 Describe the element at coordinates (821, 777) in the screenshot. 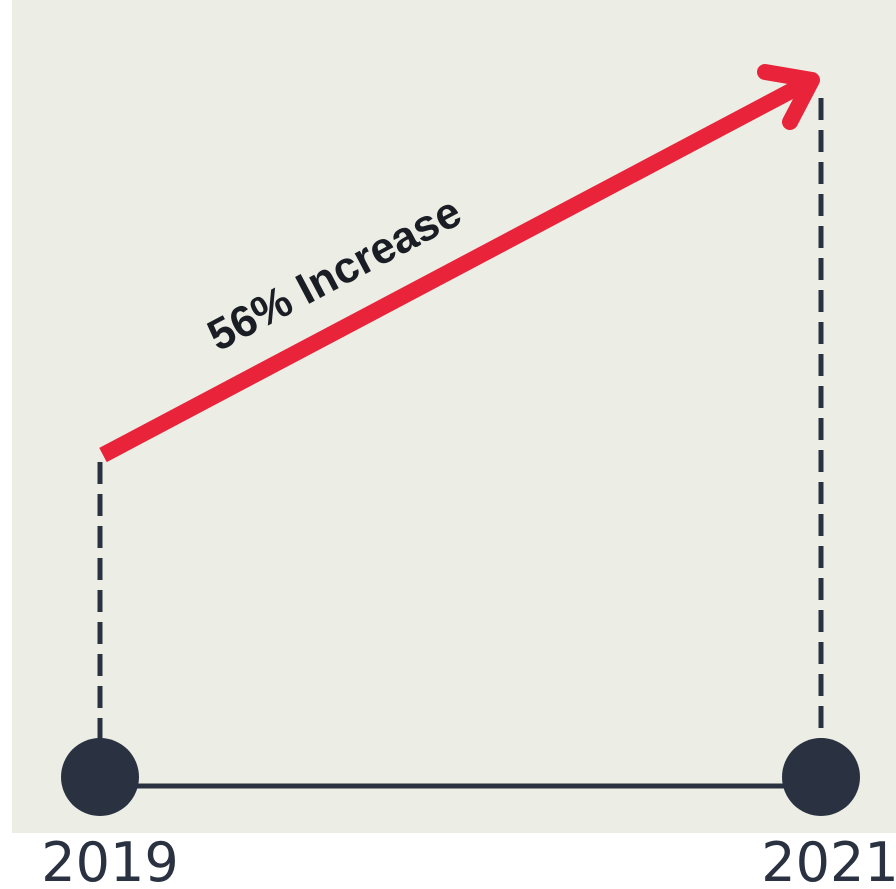

I see `point-2021` at that location.